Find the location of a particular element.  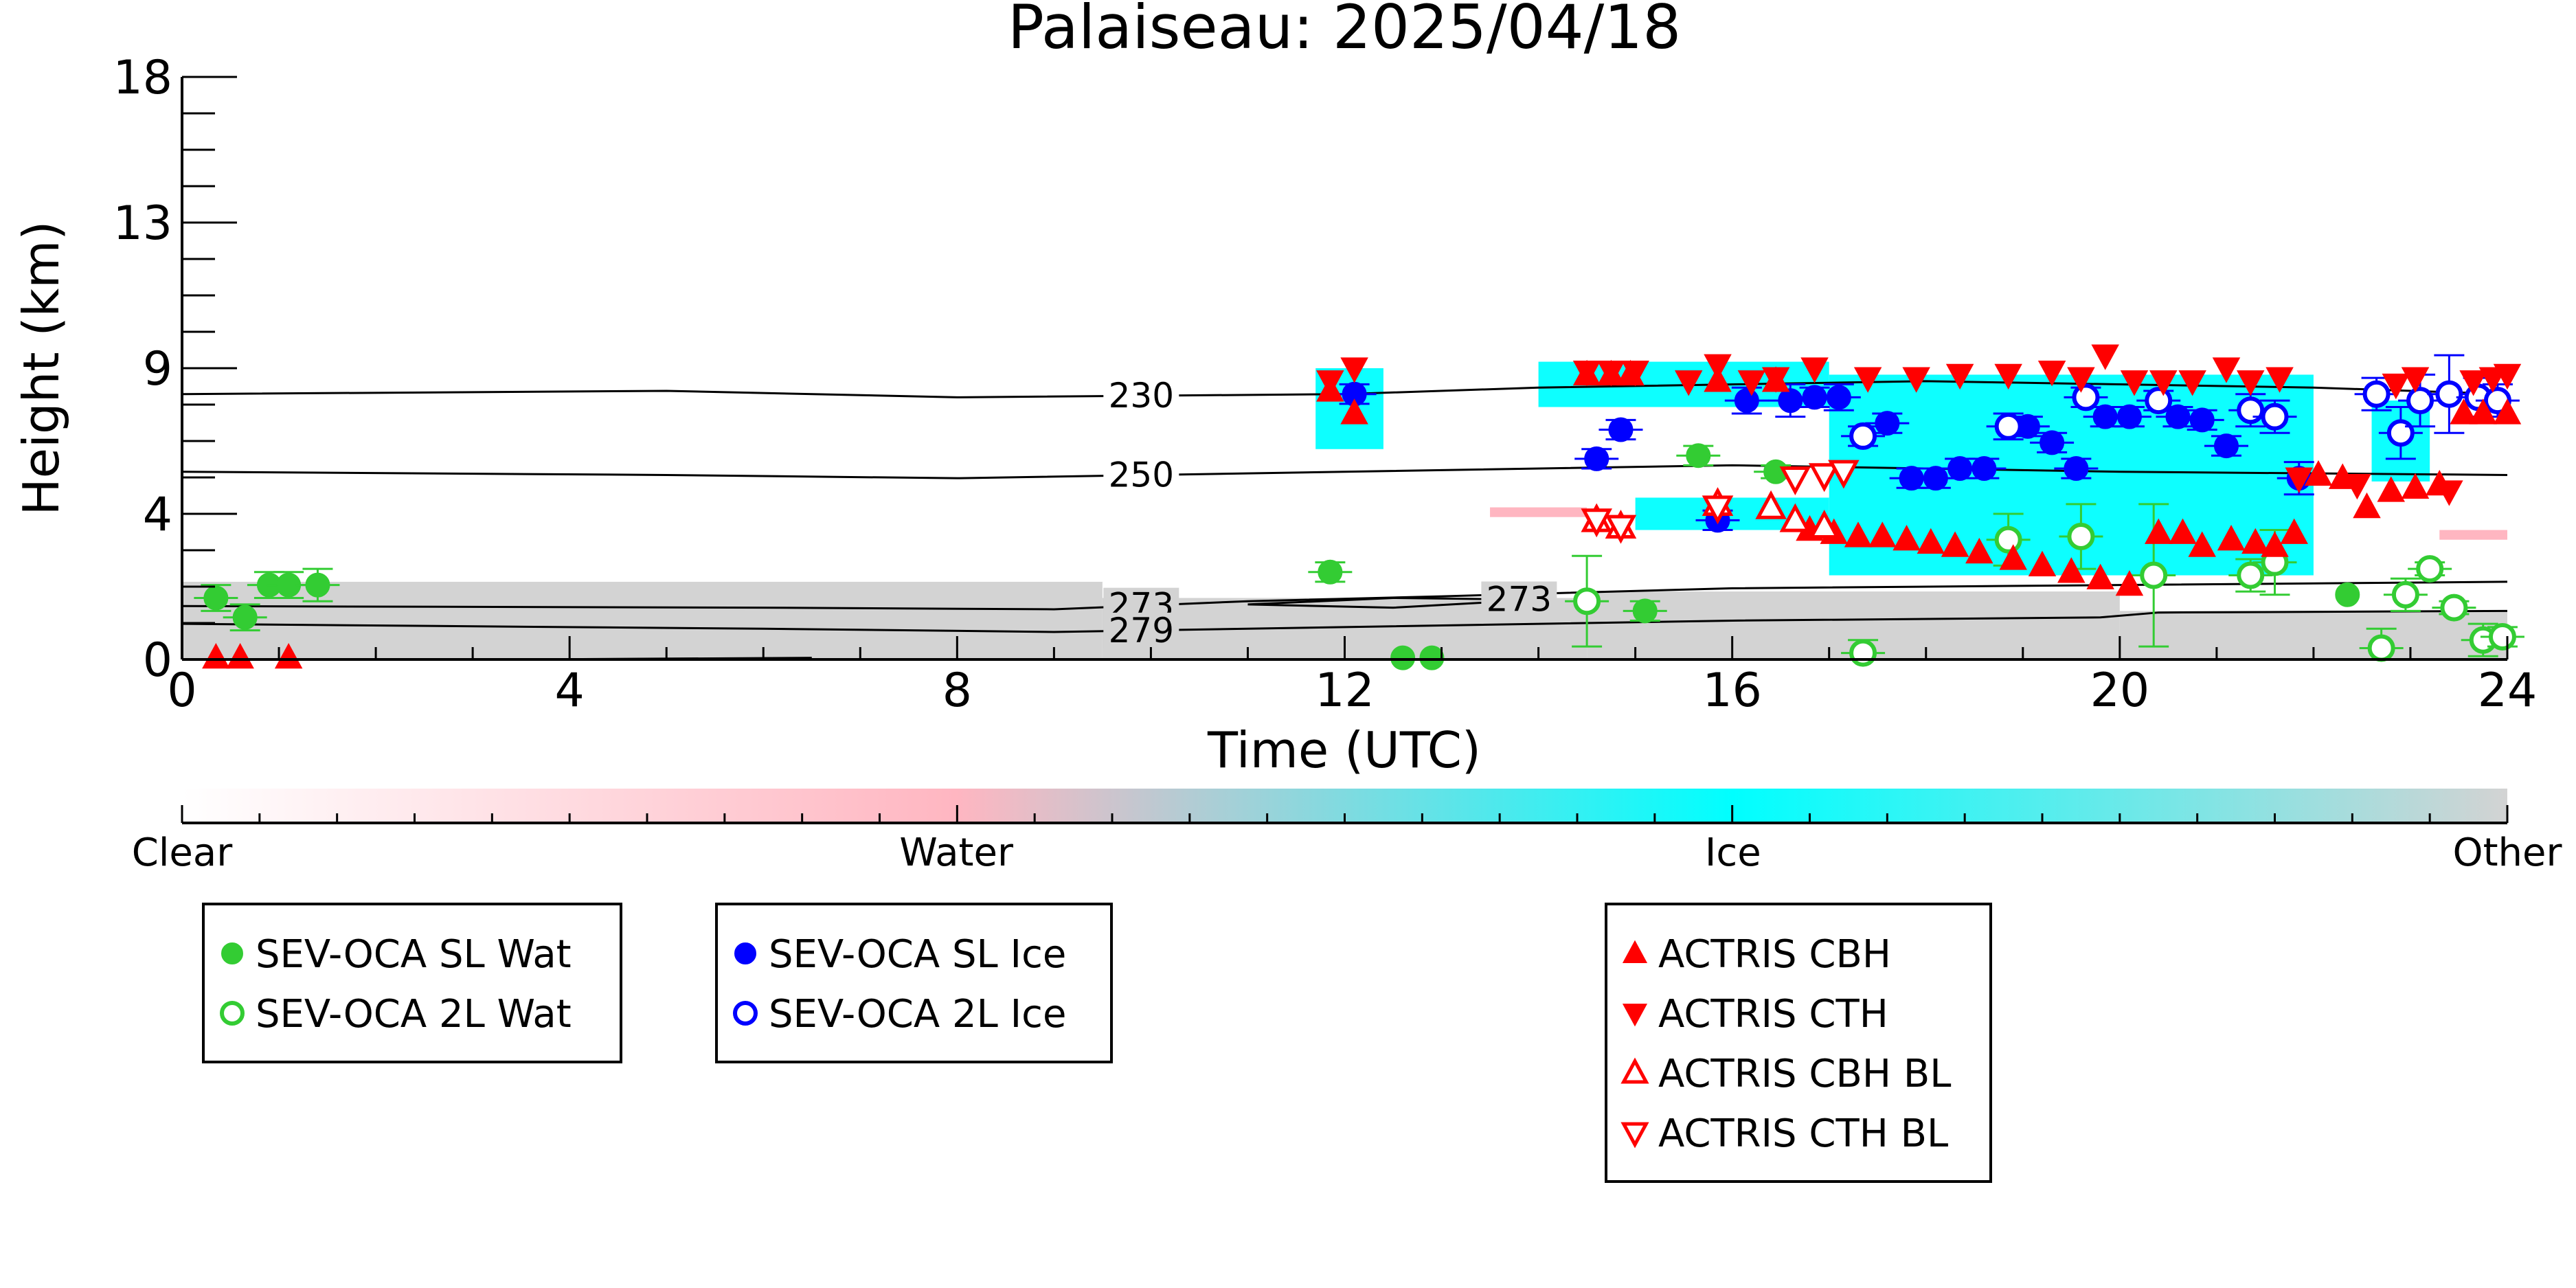

x-axis-label: Time (UTC) is located at coordinates (1344, 750).